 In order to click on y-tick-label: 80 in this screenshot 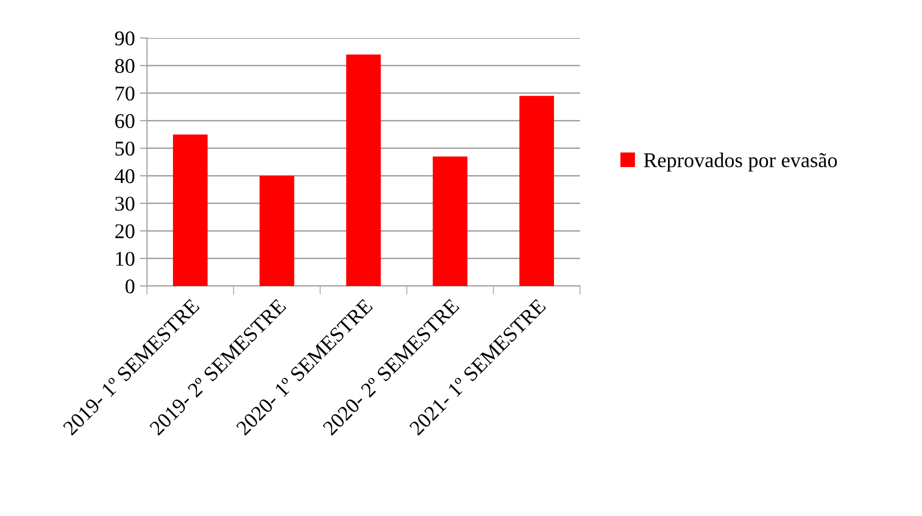, I will do `click(124, 65)`.